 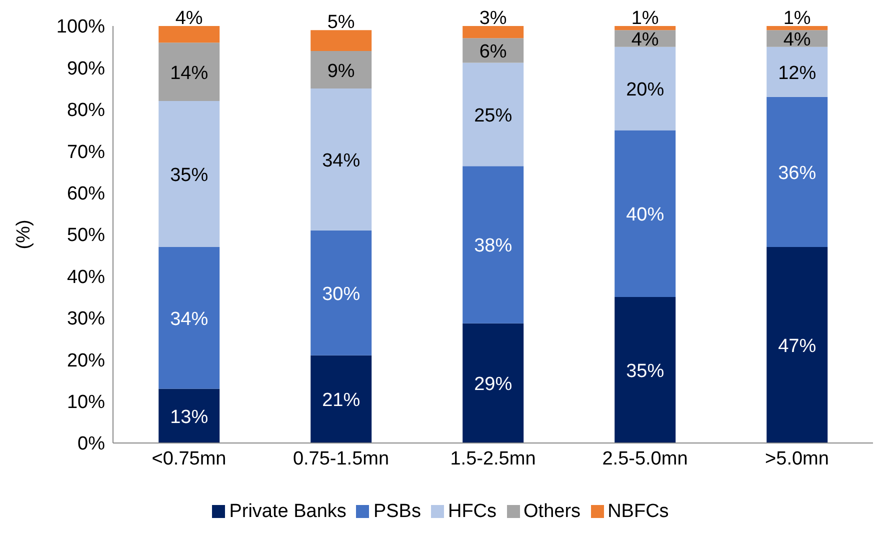 I want to click on legend-label: HFCs, so click(x=472, y=511).